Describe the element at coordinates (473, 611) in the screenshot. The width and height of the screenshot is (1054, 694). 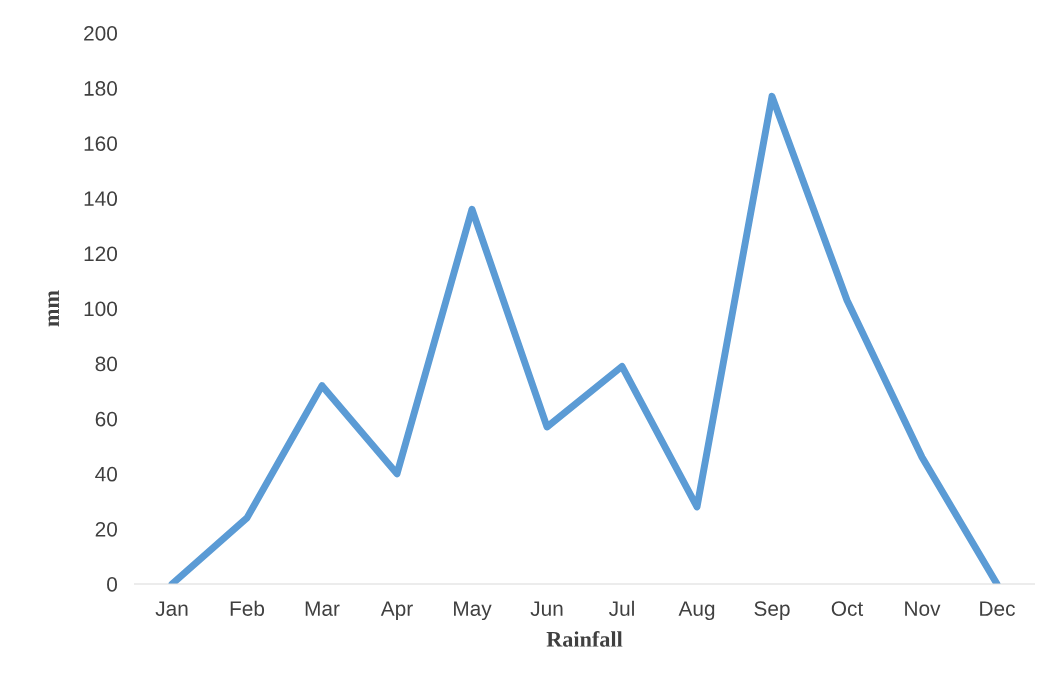
I see `x-tick-label: May` at that location.